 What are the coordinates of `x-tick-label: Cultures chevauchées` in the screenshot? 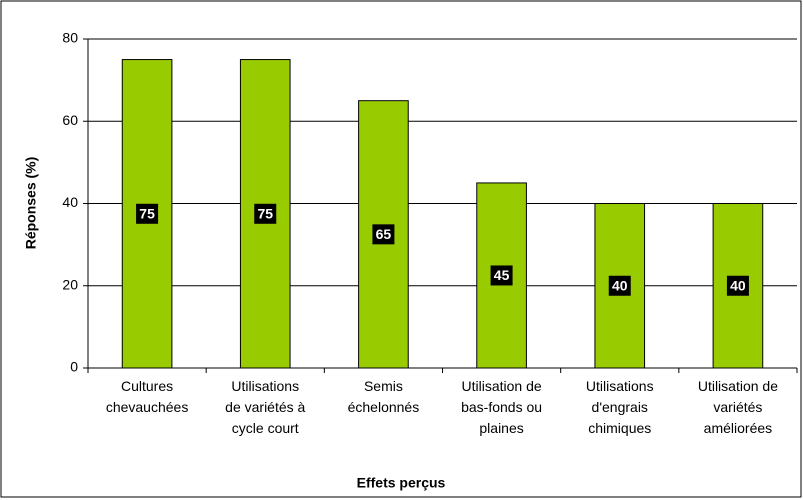 It's located at (147, 396).